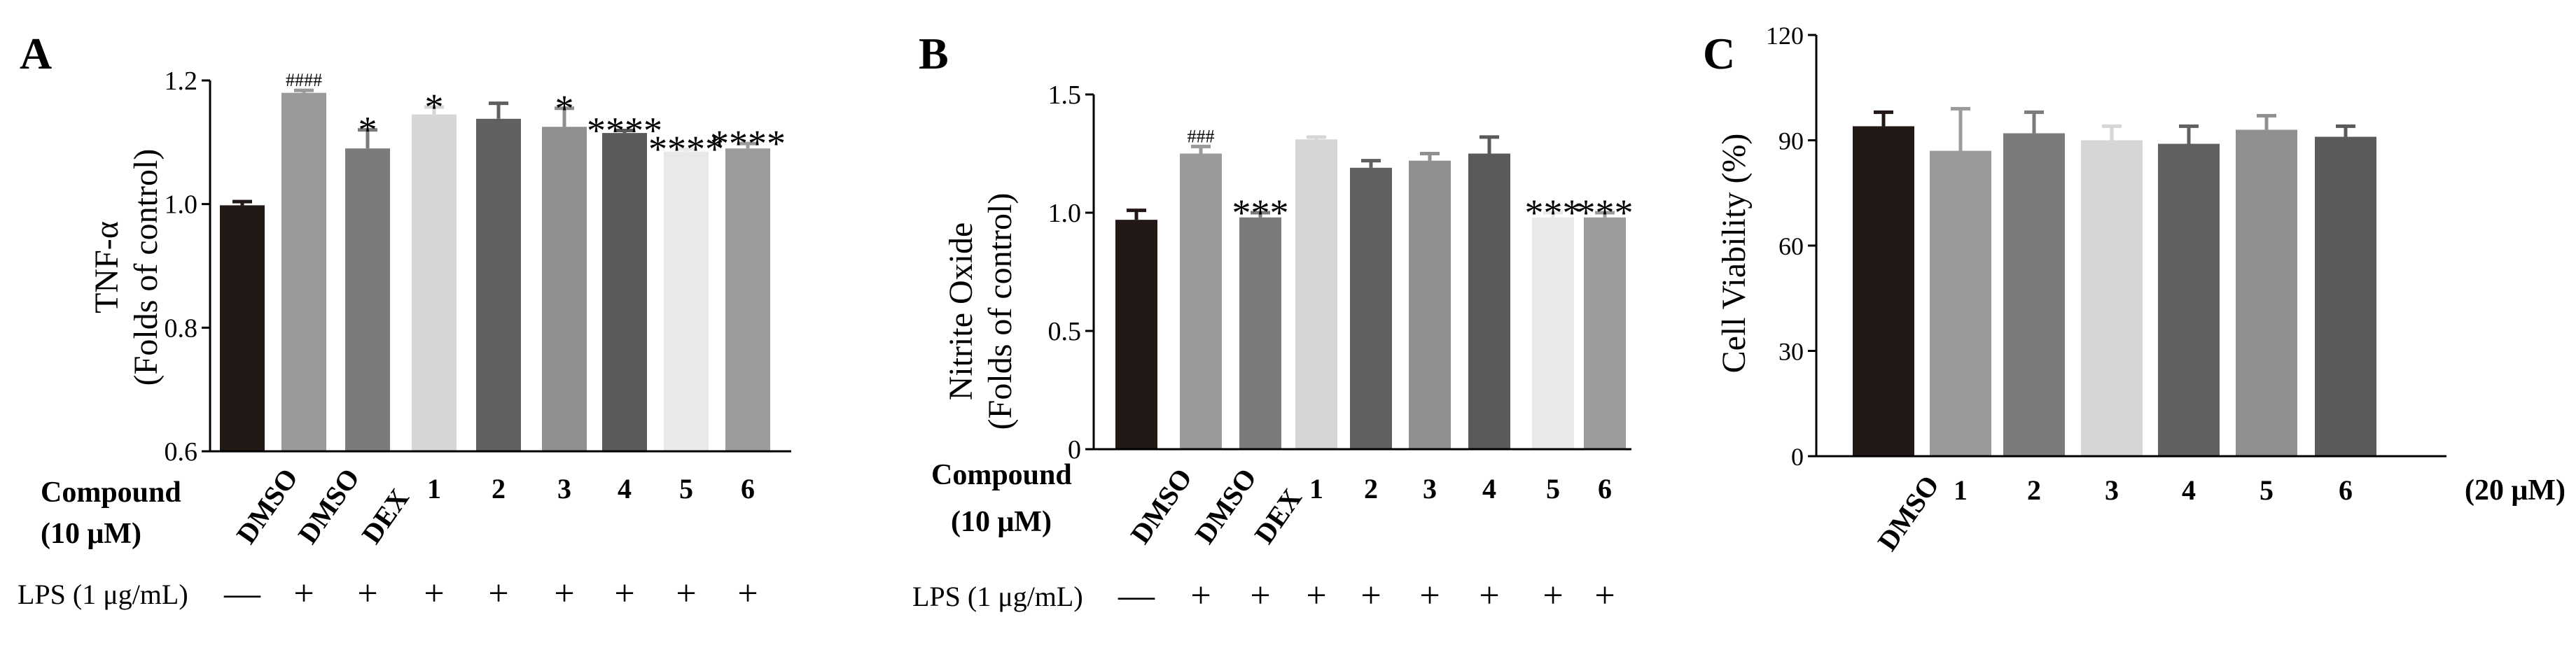  I want to click on panel-b-ytick-label: 0.5, so click(1065, 331).